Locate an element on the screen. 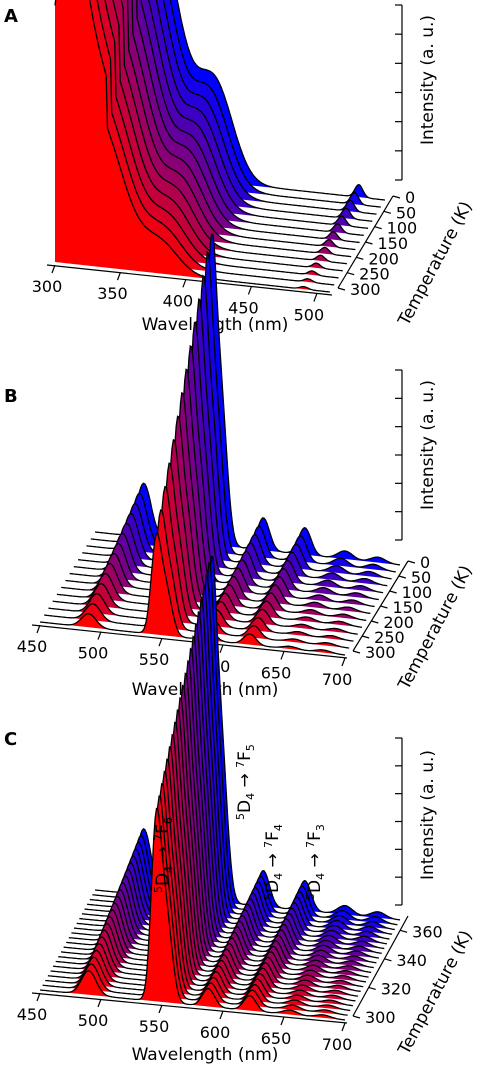 The width and height of the screenshot is (477, 1078). transition-annotation: 5D4 → 7F3 is located at coordinates (315, 862).